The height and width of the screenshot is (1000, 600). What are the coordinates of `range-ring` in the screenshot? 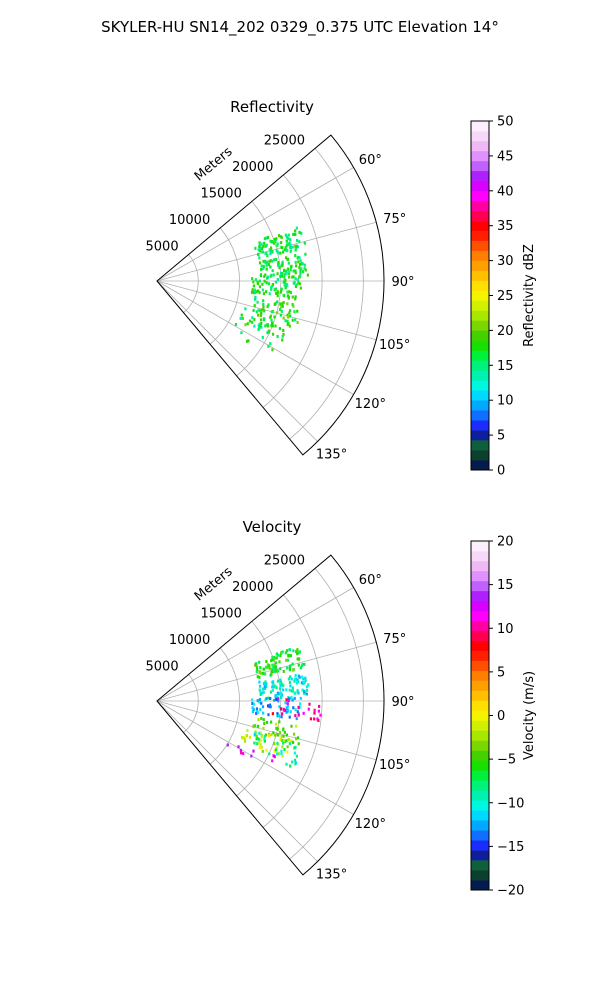 It's located at (292, 711).